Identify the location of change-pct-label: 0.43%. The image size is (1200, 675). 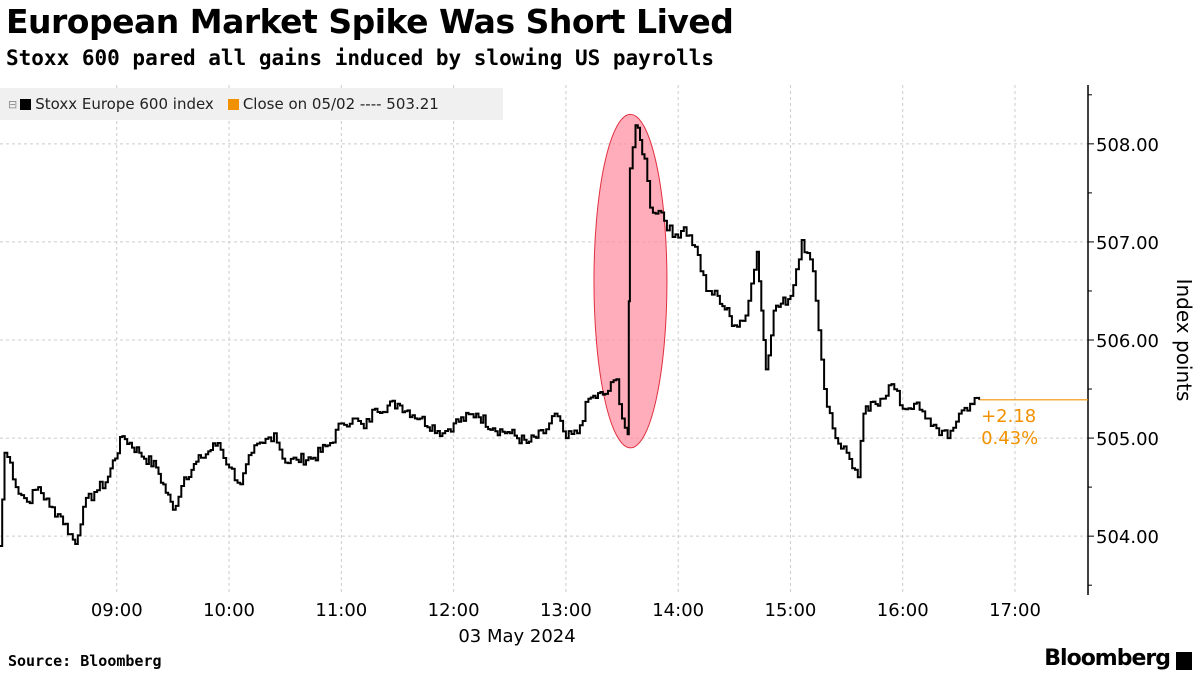
(1009, 438).